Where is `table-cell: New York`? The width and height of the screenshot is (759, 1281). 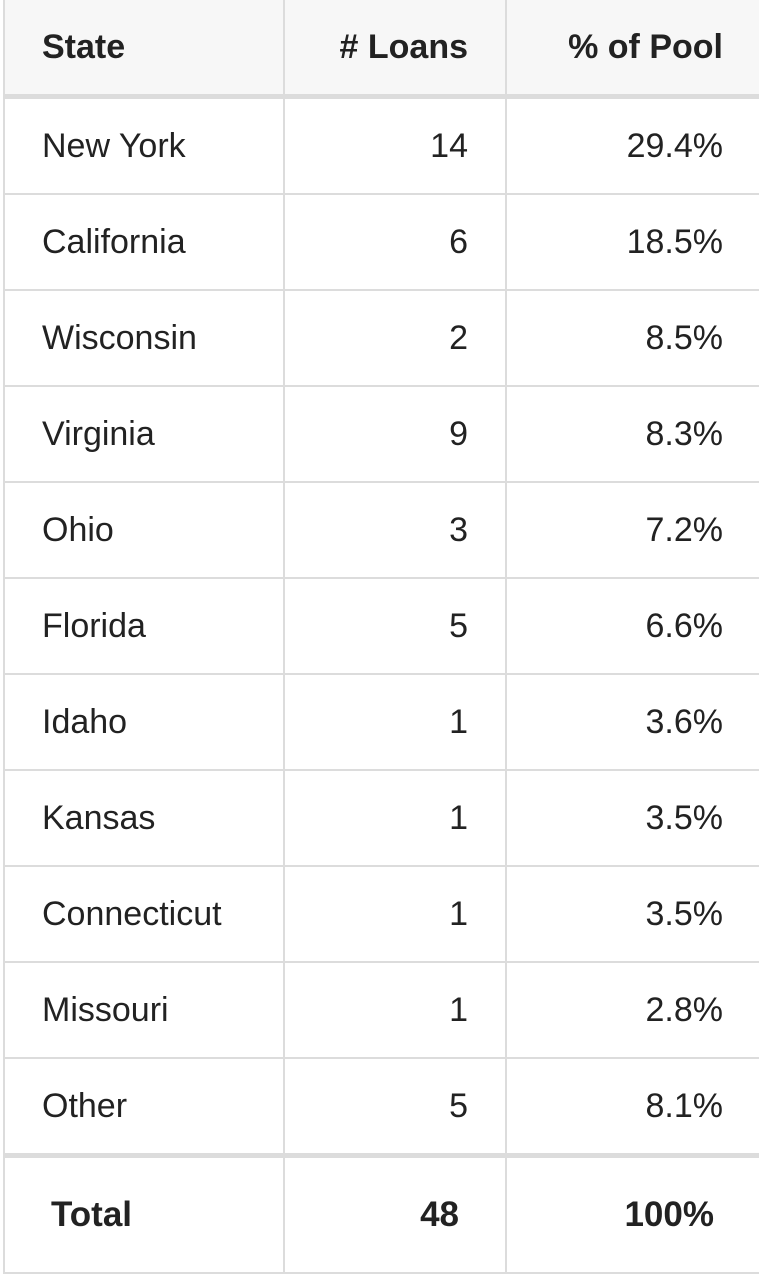 table-cell: New York is located at coordinates (144, 145).